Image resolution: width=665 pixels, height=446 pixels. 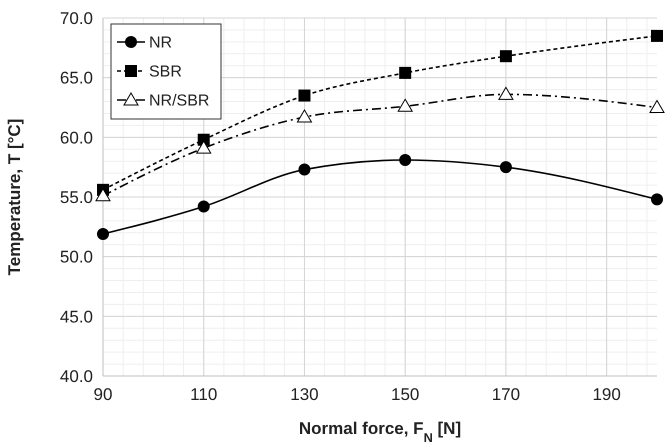 What do you see at coordinates (165, 72) in the screenshot?
I see `legend-label: SBR` at bounding box center [165, 72].